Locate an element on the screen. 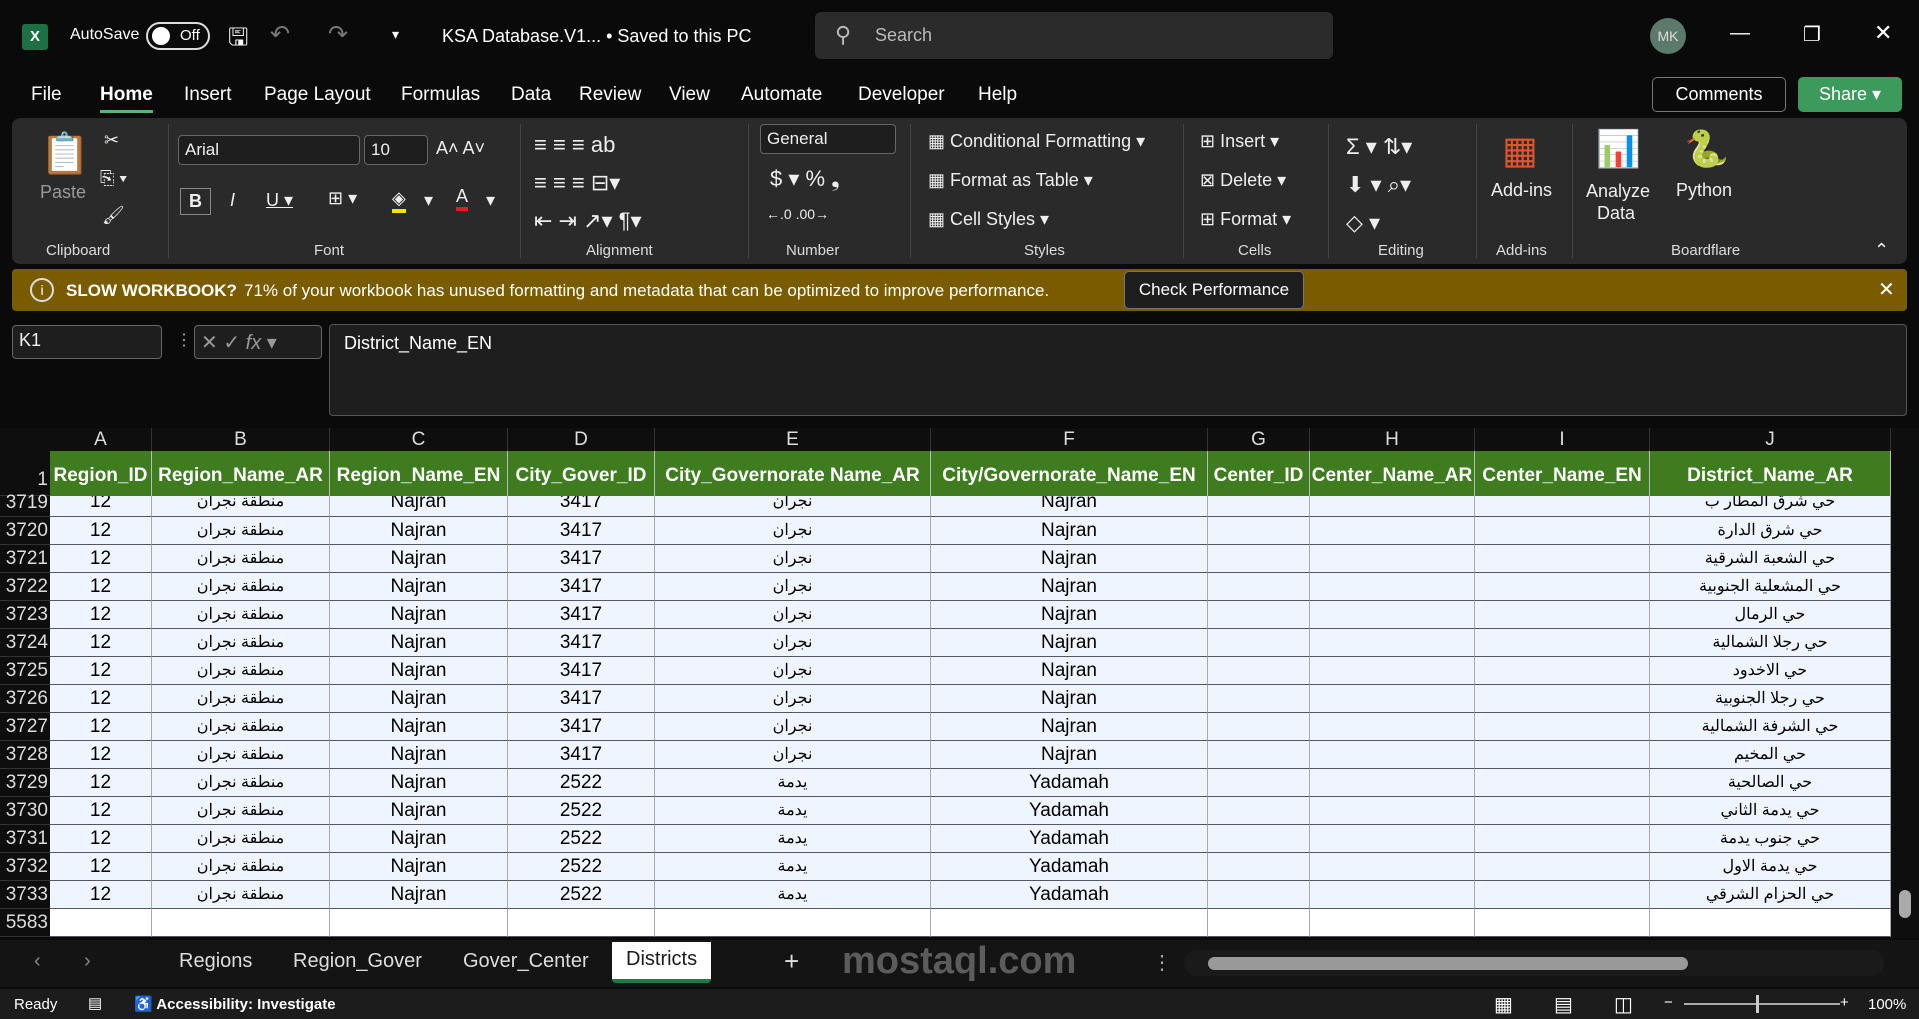  column-header-d: D is located at coordinates (581, 439).